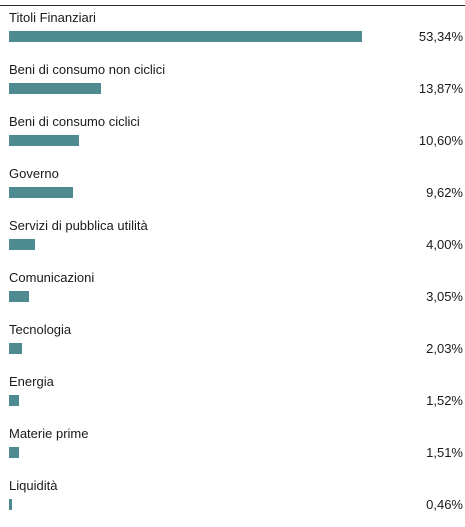 This screenshot has height=527, width=465. What do you see at coordinates (444, 400) in the screenshot?
I see `value-label: 1,52%` at bounding box center [444, 400].